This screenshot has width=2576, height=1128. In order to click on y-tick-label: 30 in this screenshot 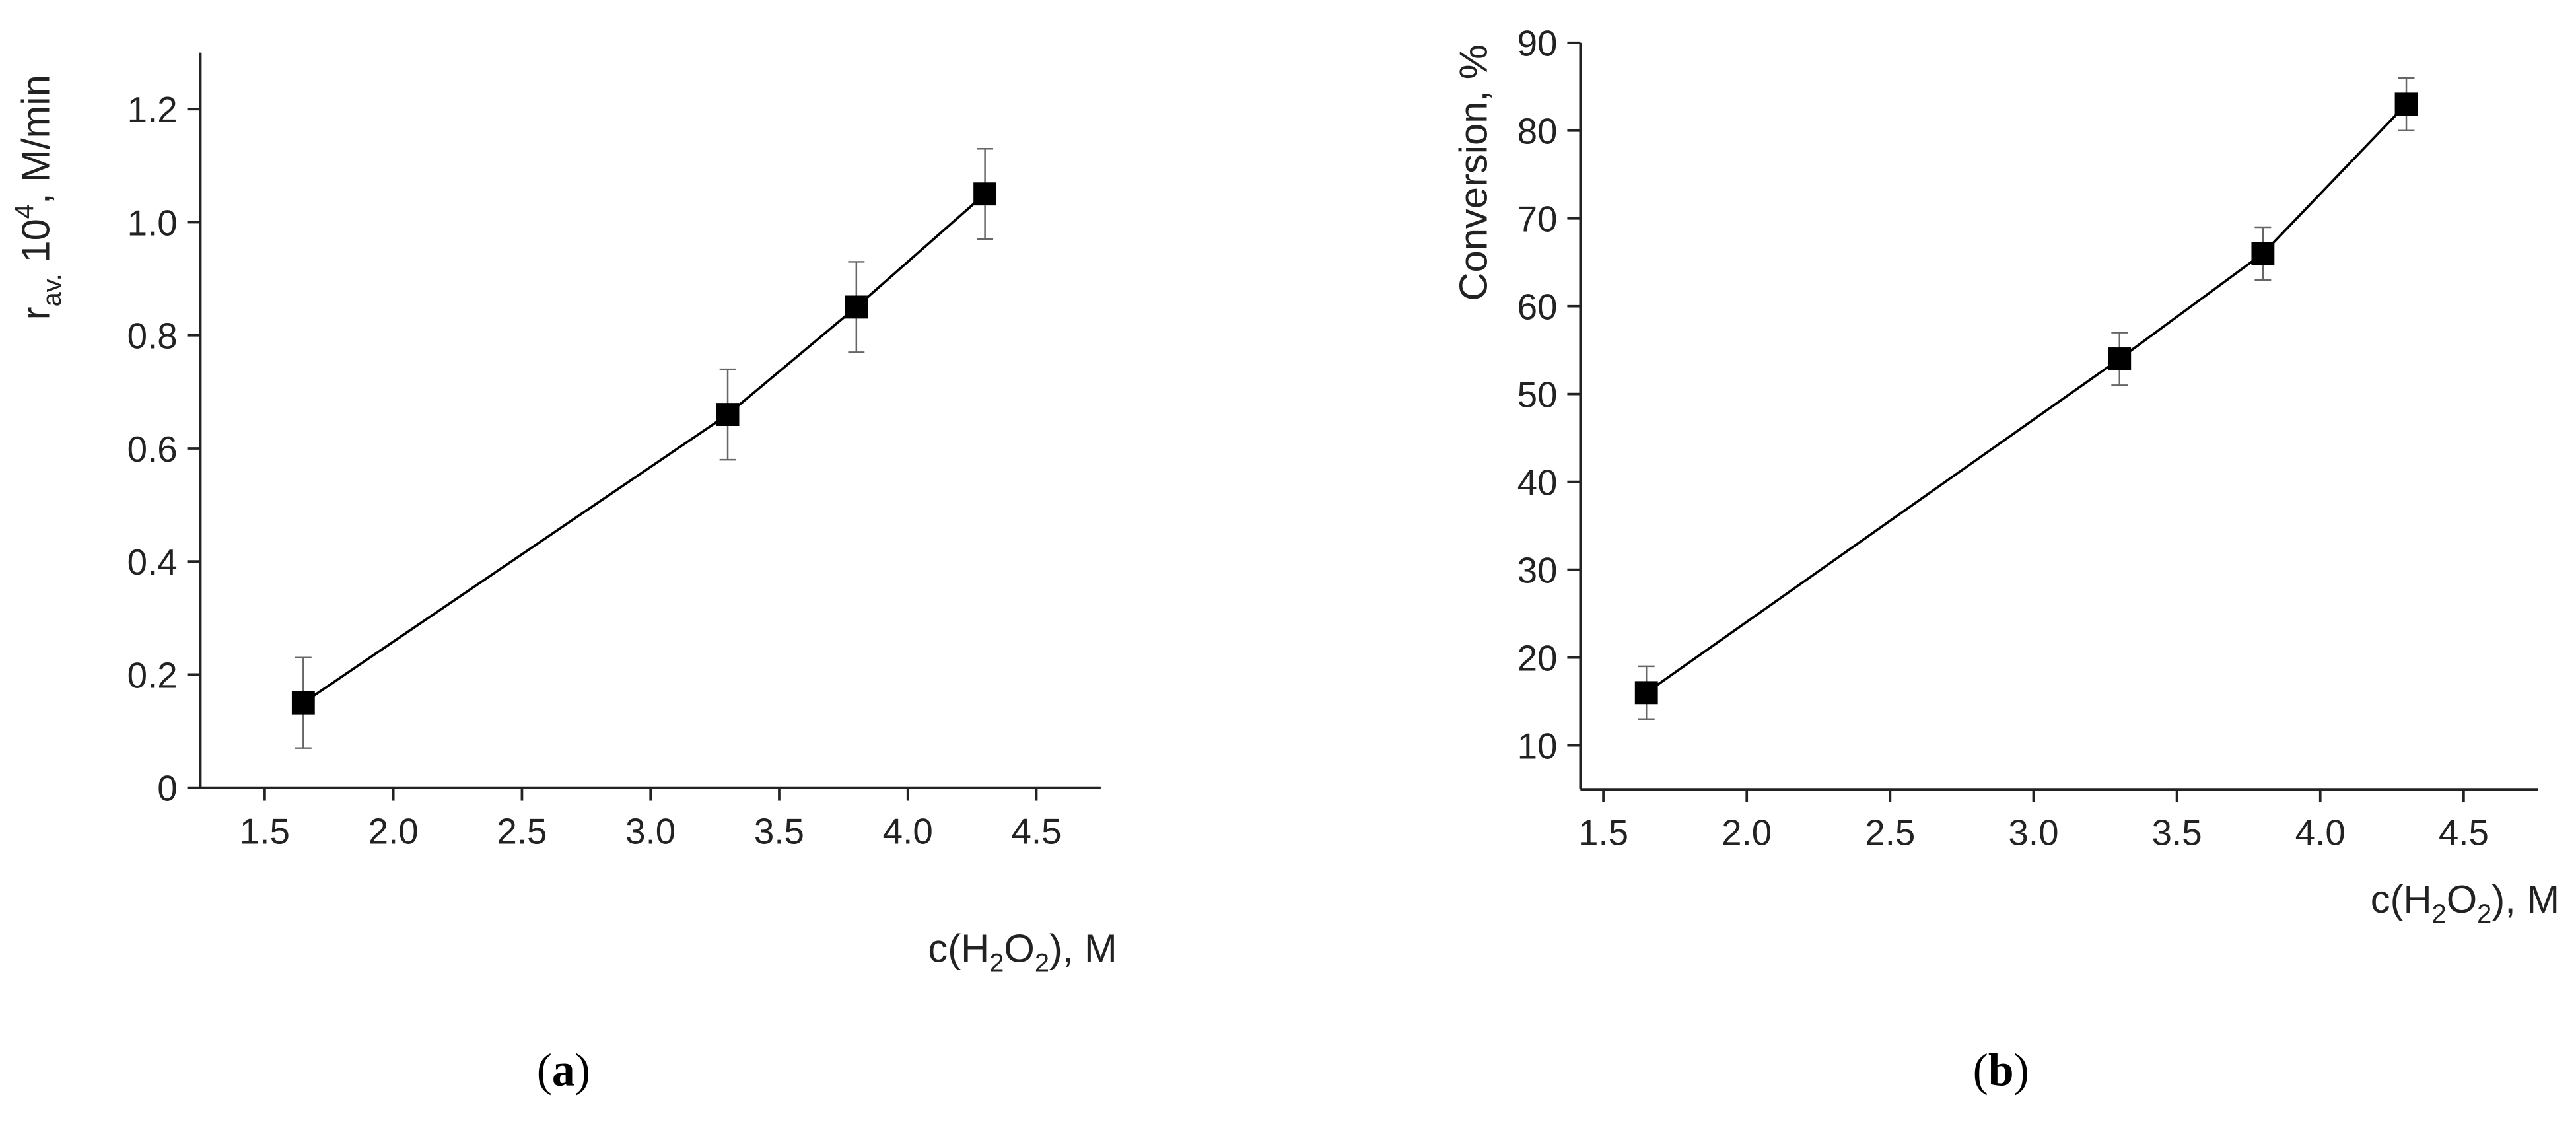, I will do `click(1538, 570)`.